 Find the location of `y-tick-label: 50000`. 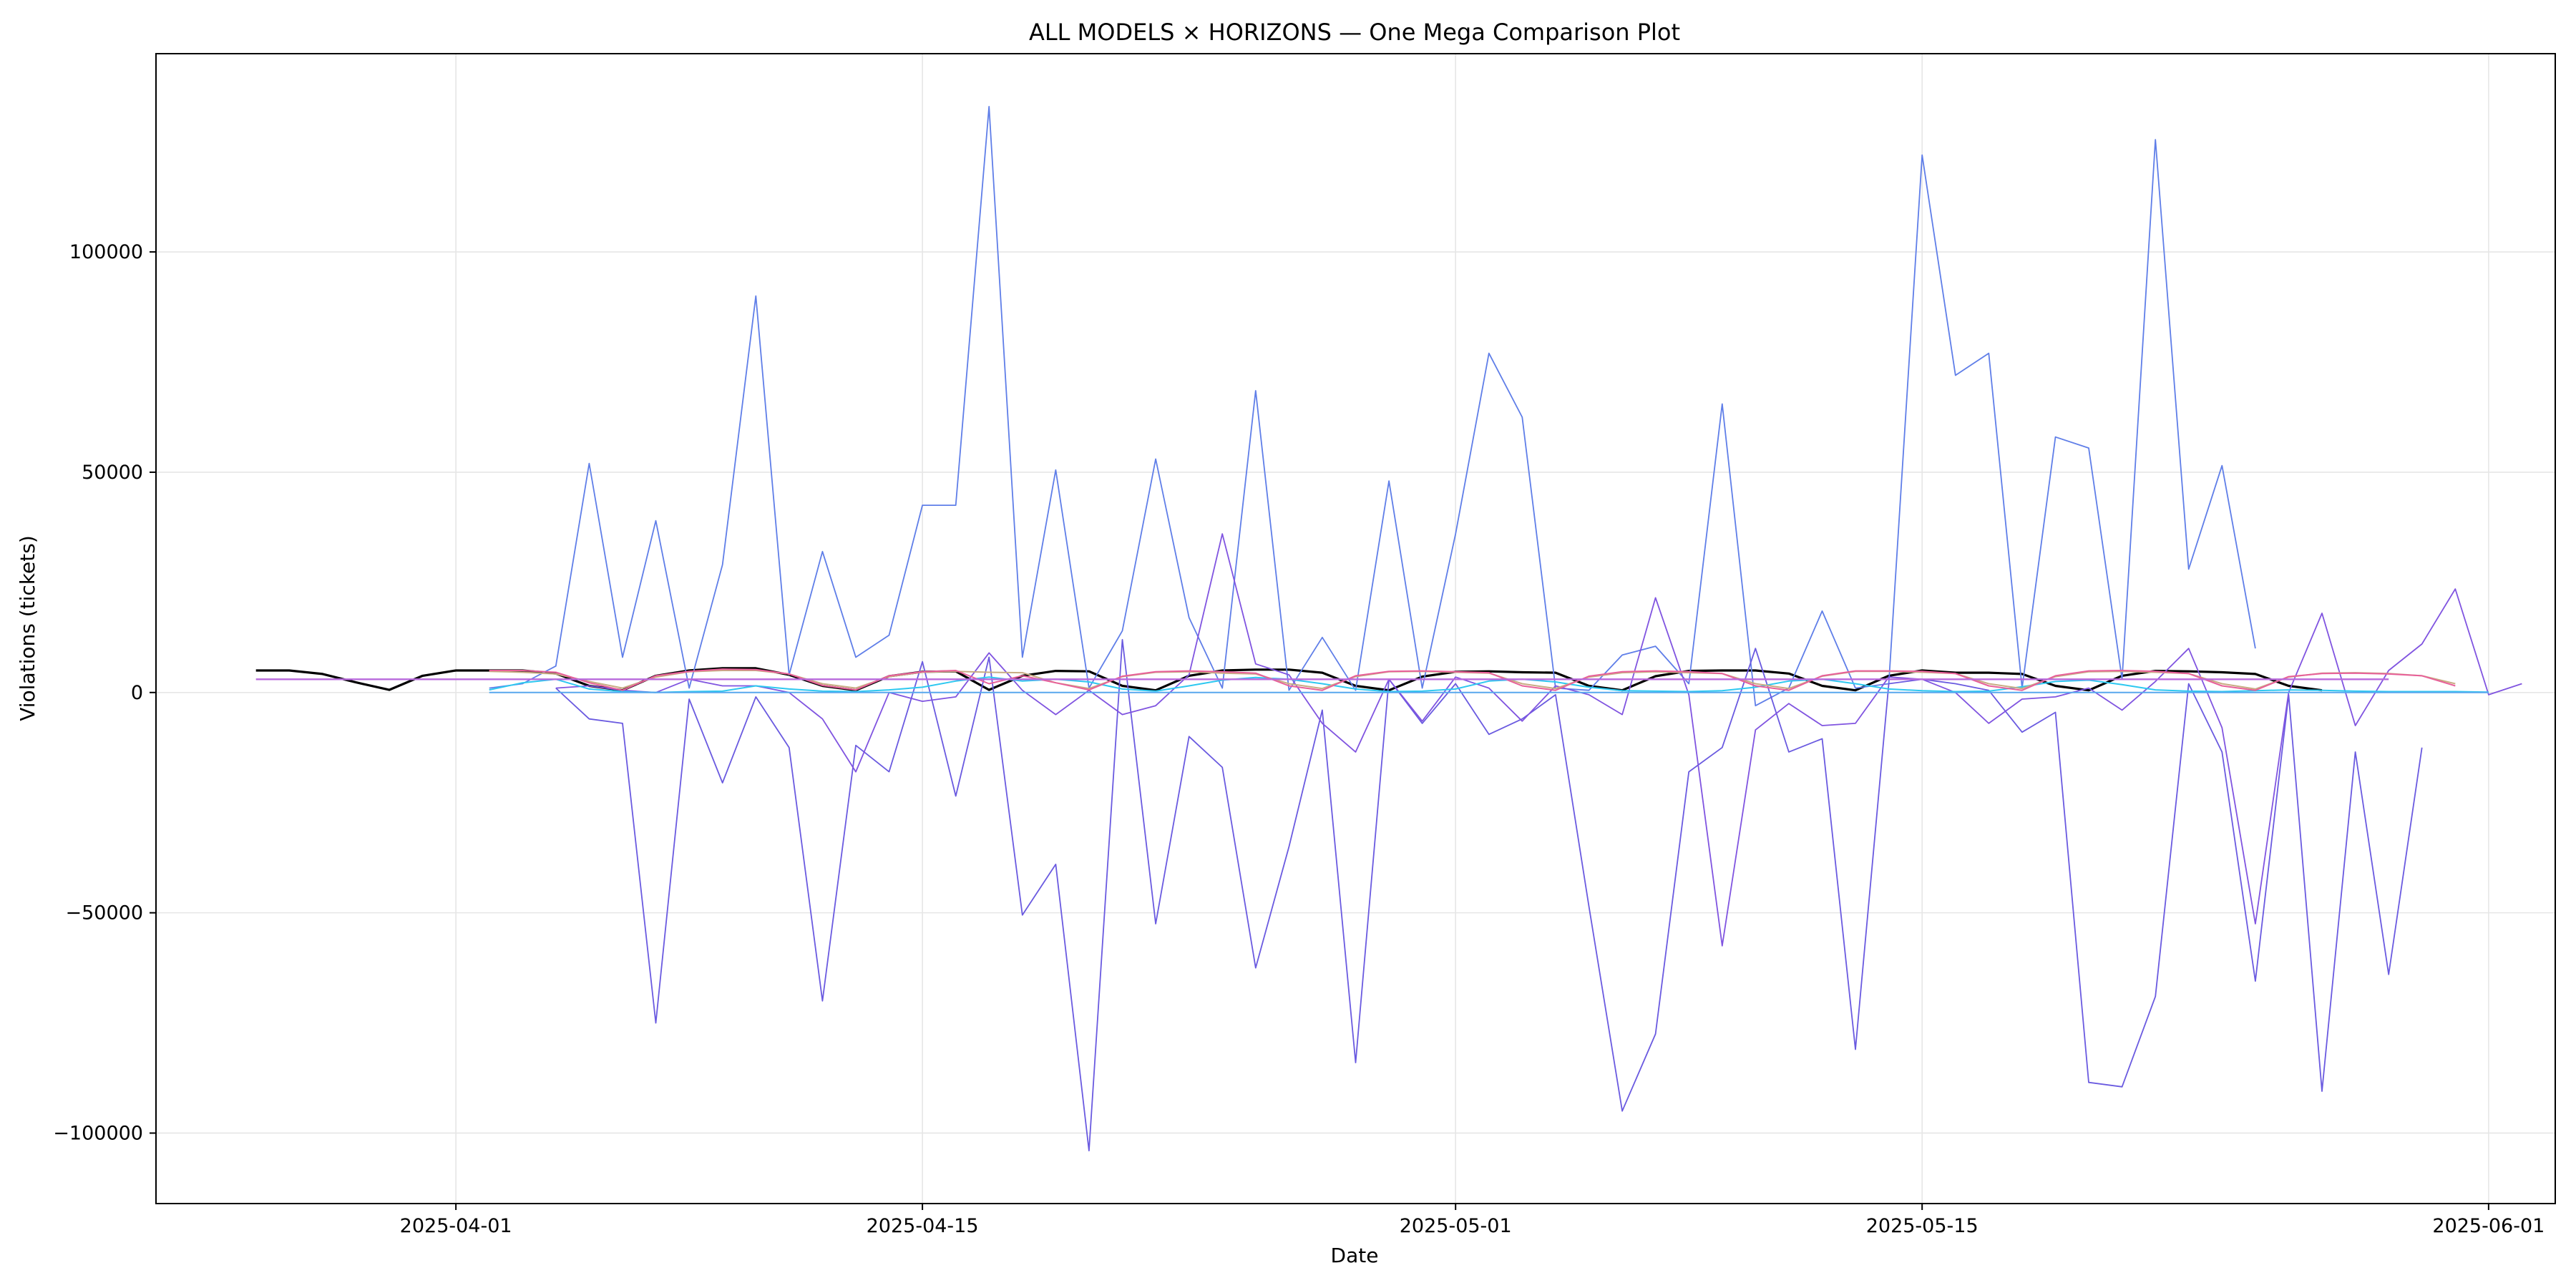

y-tick-label: 50000 is located at coordinates (112, 473).